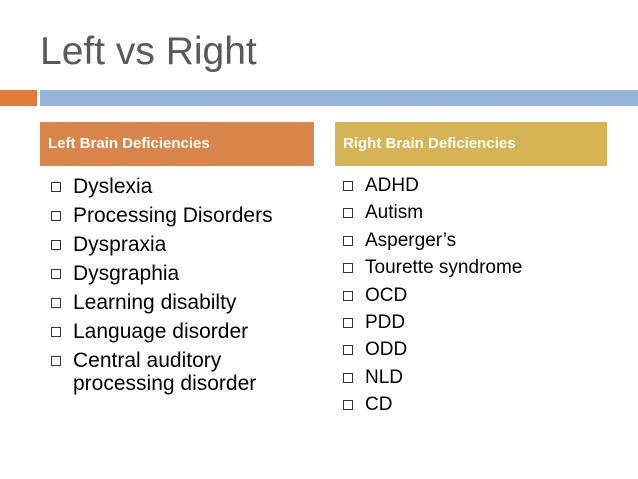  What do you see at coordinates (475, 212) in the screenshot?
I see `list-item: Autism` at bounding box center [475, 212].